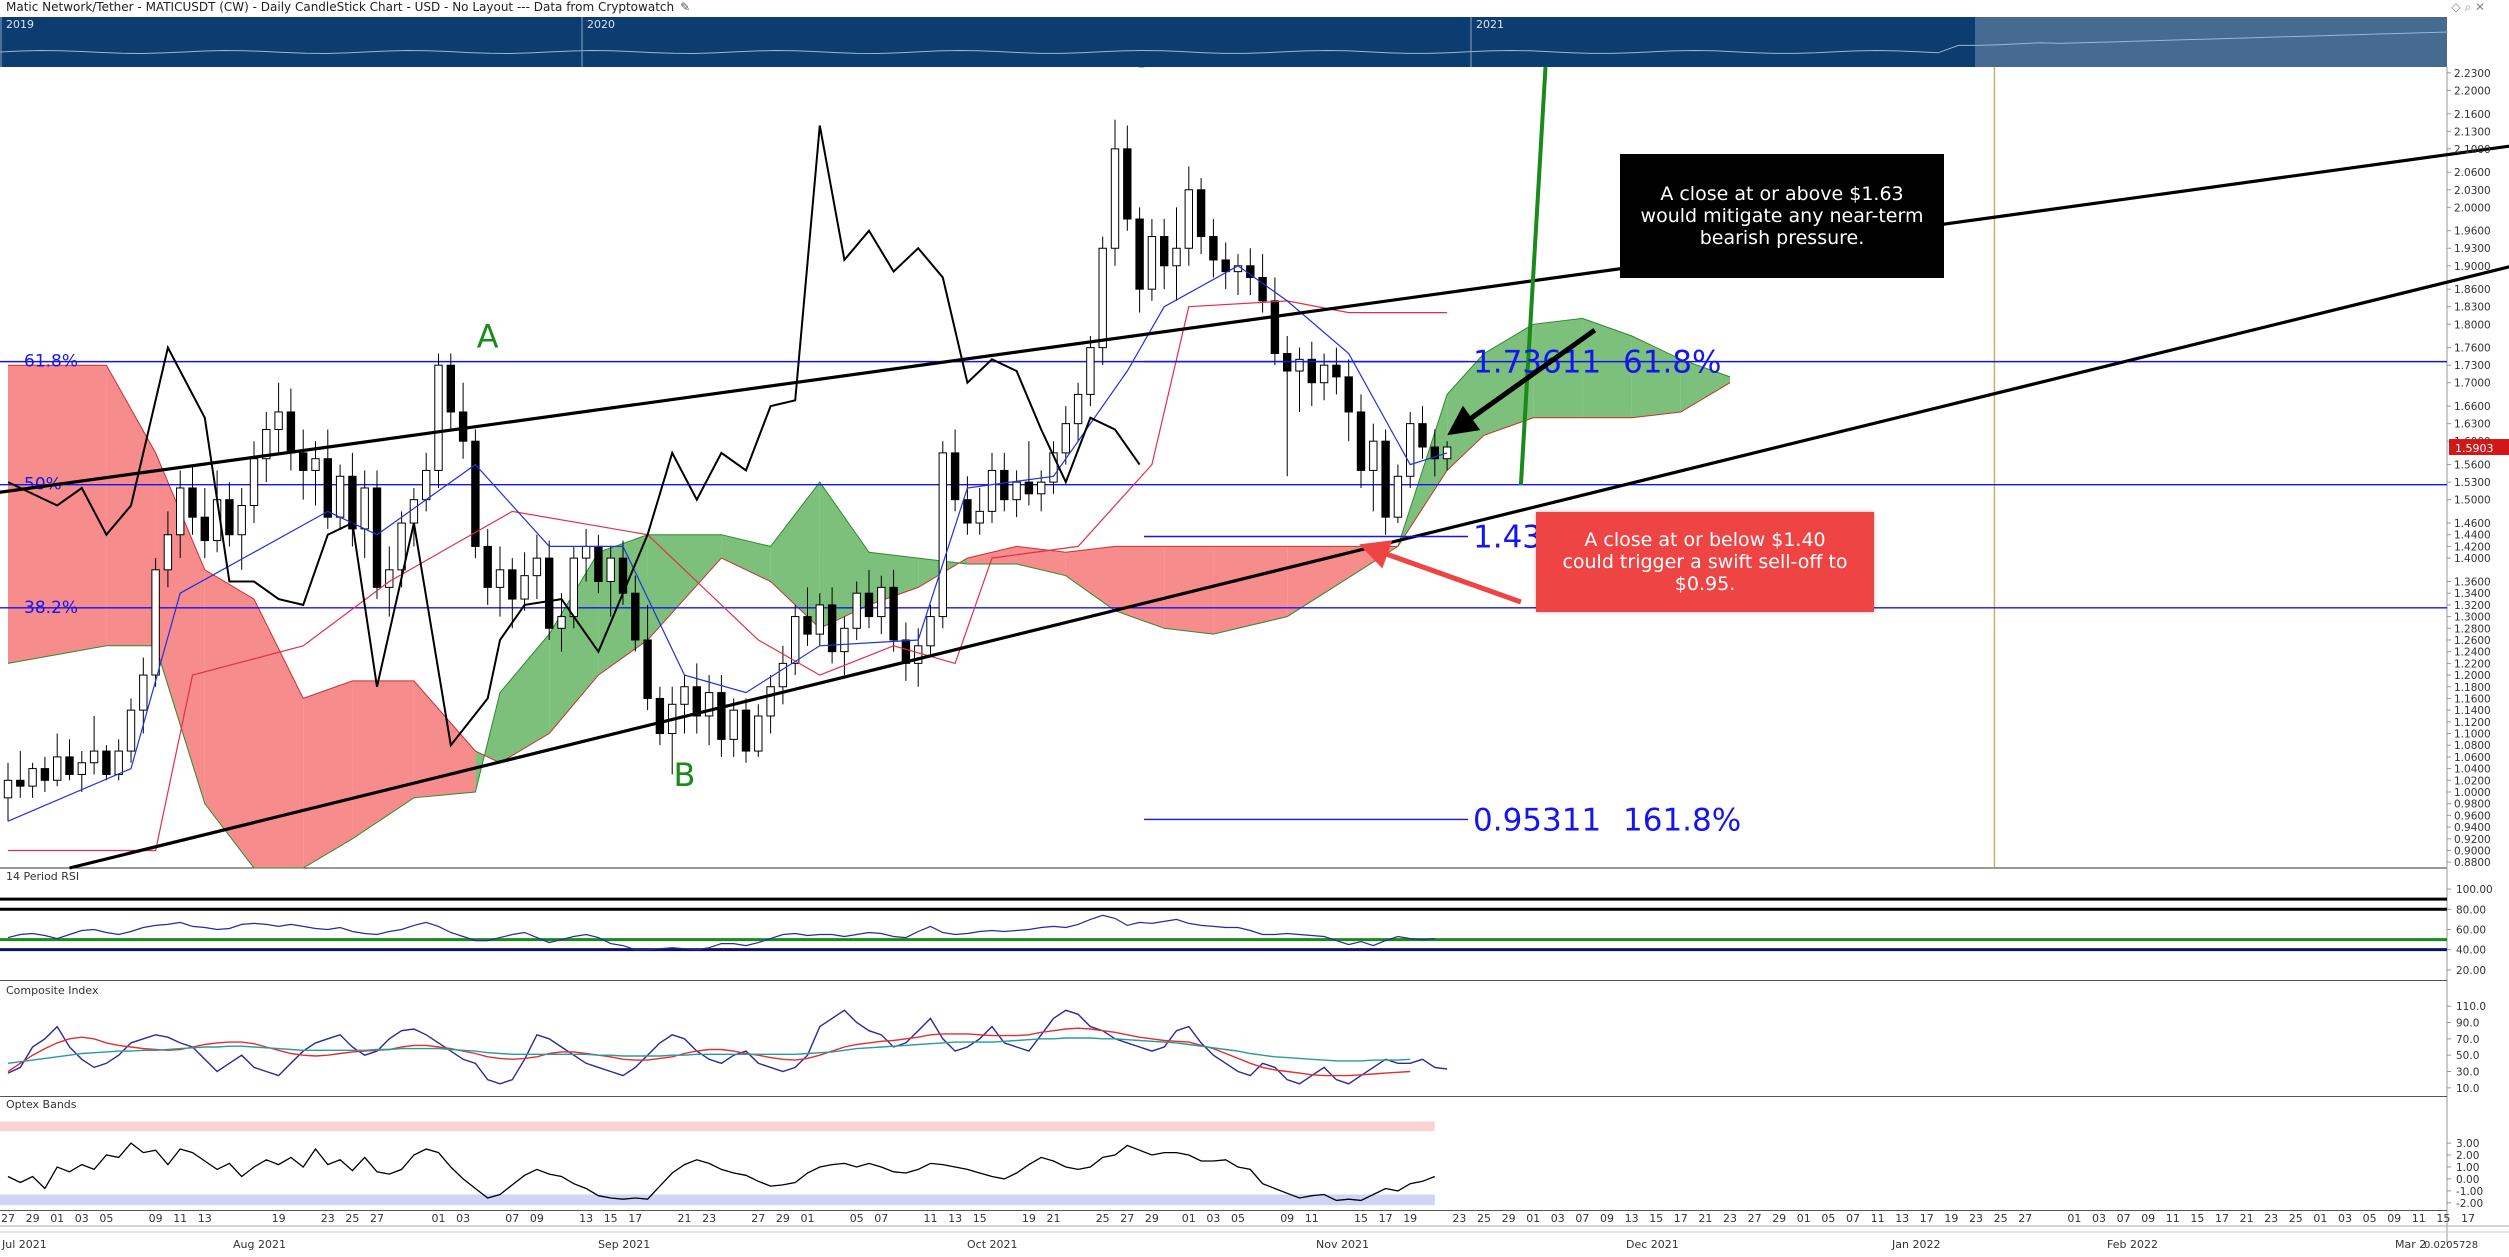 The image size is (2509, 1257). I want to click on window-controls: ◇ ⌕ ✕, so click(2468, 7).